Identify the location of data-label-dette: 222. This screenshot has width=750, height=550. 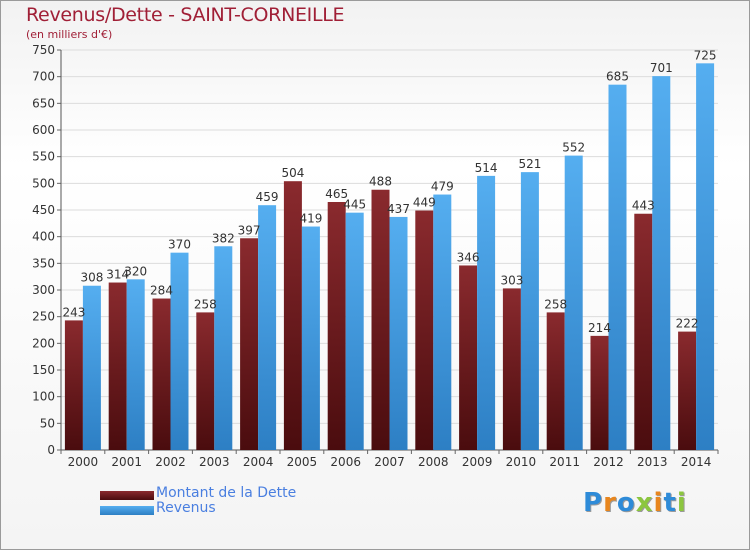
(687, 324).